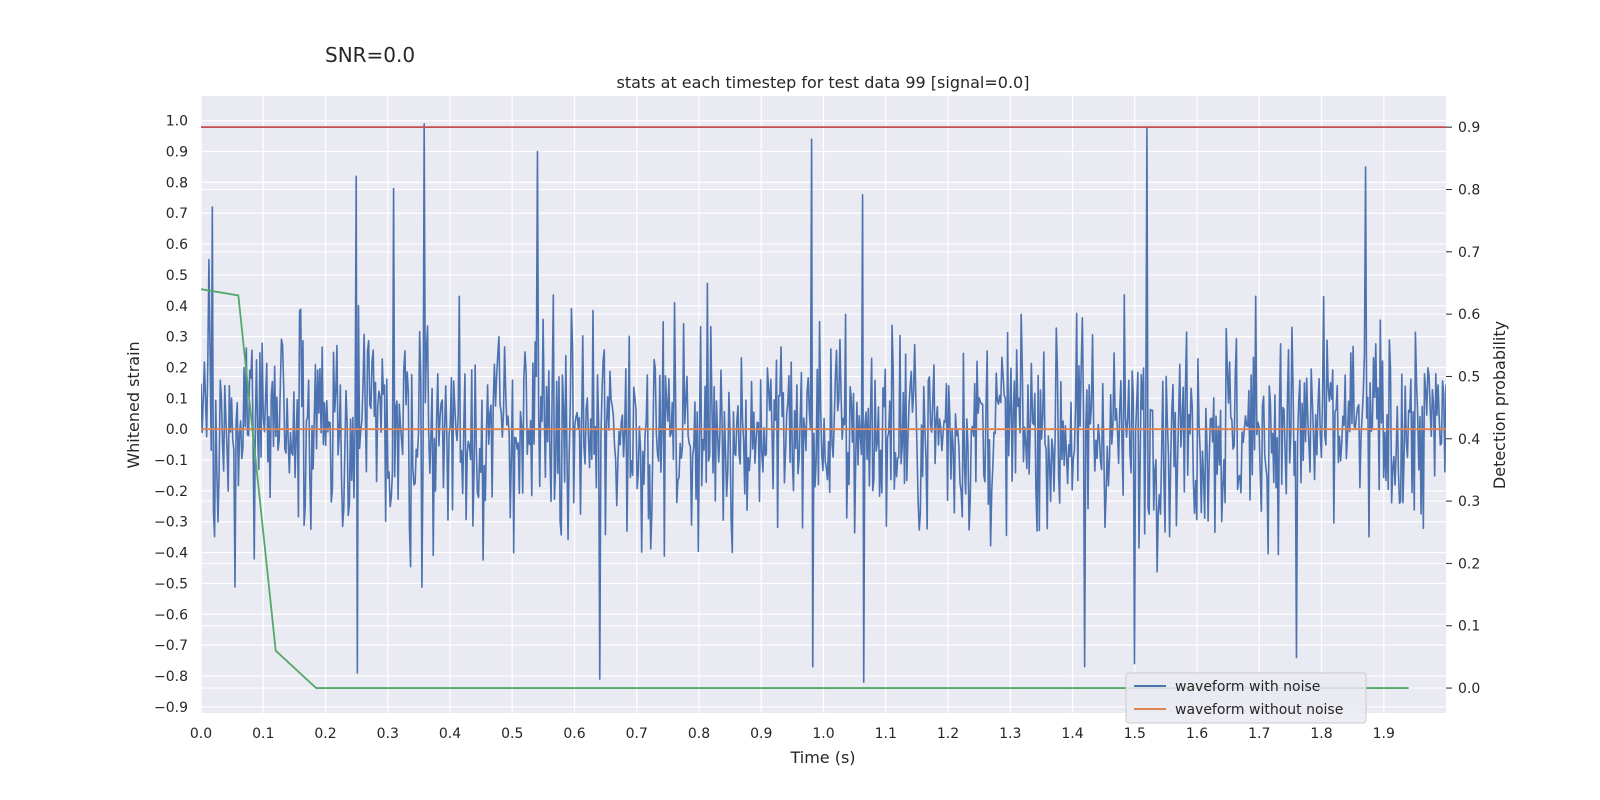  What do you see at coordinates (1469, 440) in the screenshot?
I see `y2-tick-label: 0.4` at bounding box center [1469, 440].